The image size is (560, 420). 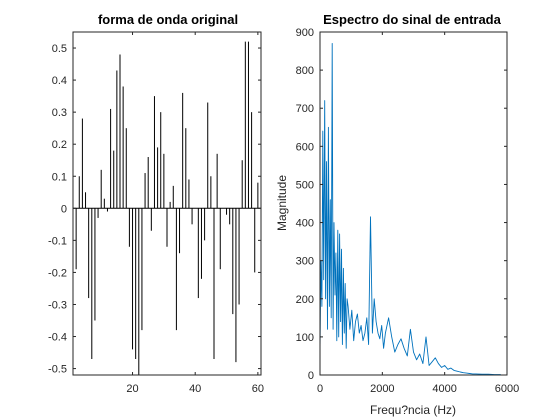 I want to click on y-tick-label: -0.1, so click(x=57, y=241).